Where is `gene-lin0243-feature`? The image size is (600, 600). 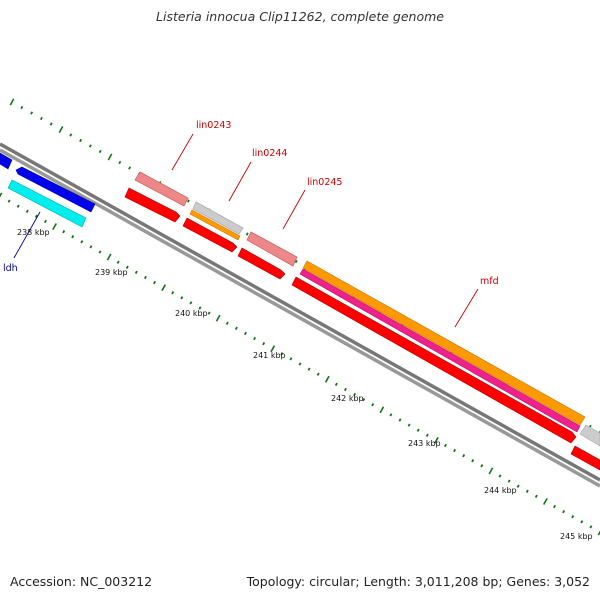 gene-lin0243-feature is located at coordinates (161, 189).